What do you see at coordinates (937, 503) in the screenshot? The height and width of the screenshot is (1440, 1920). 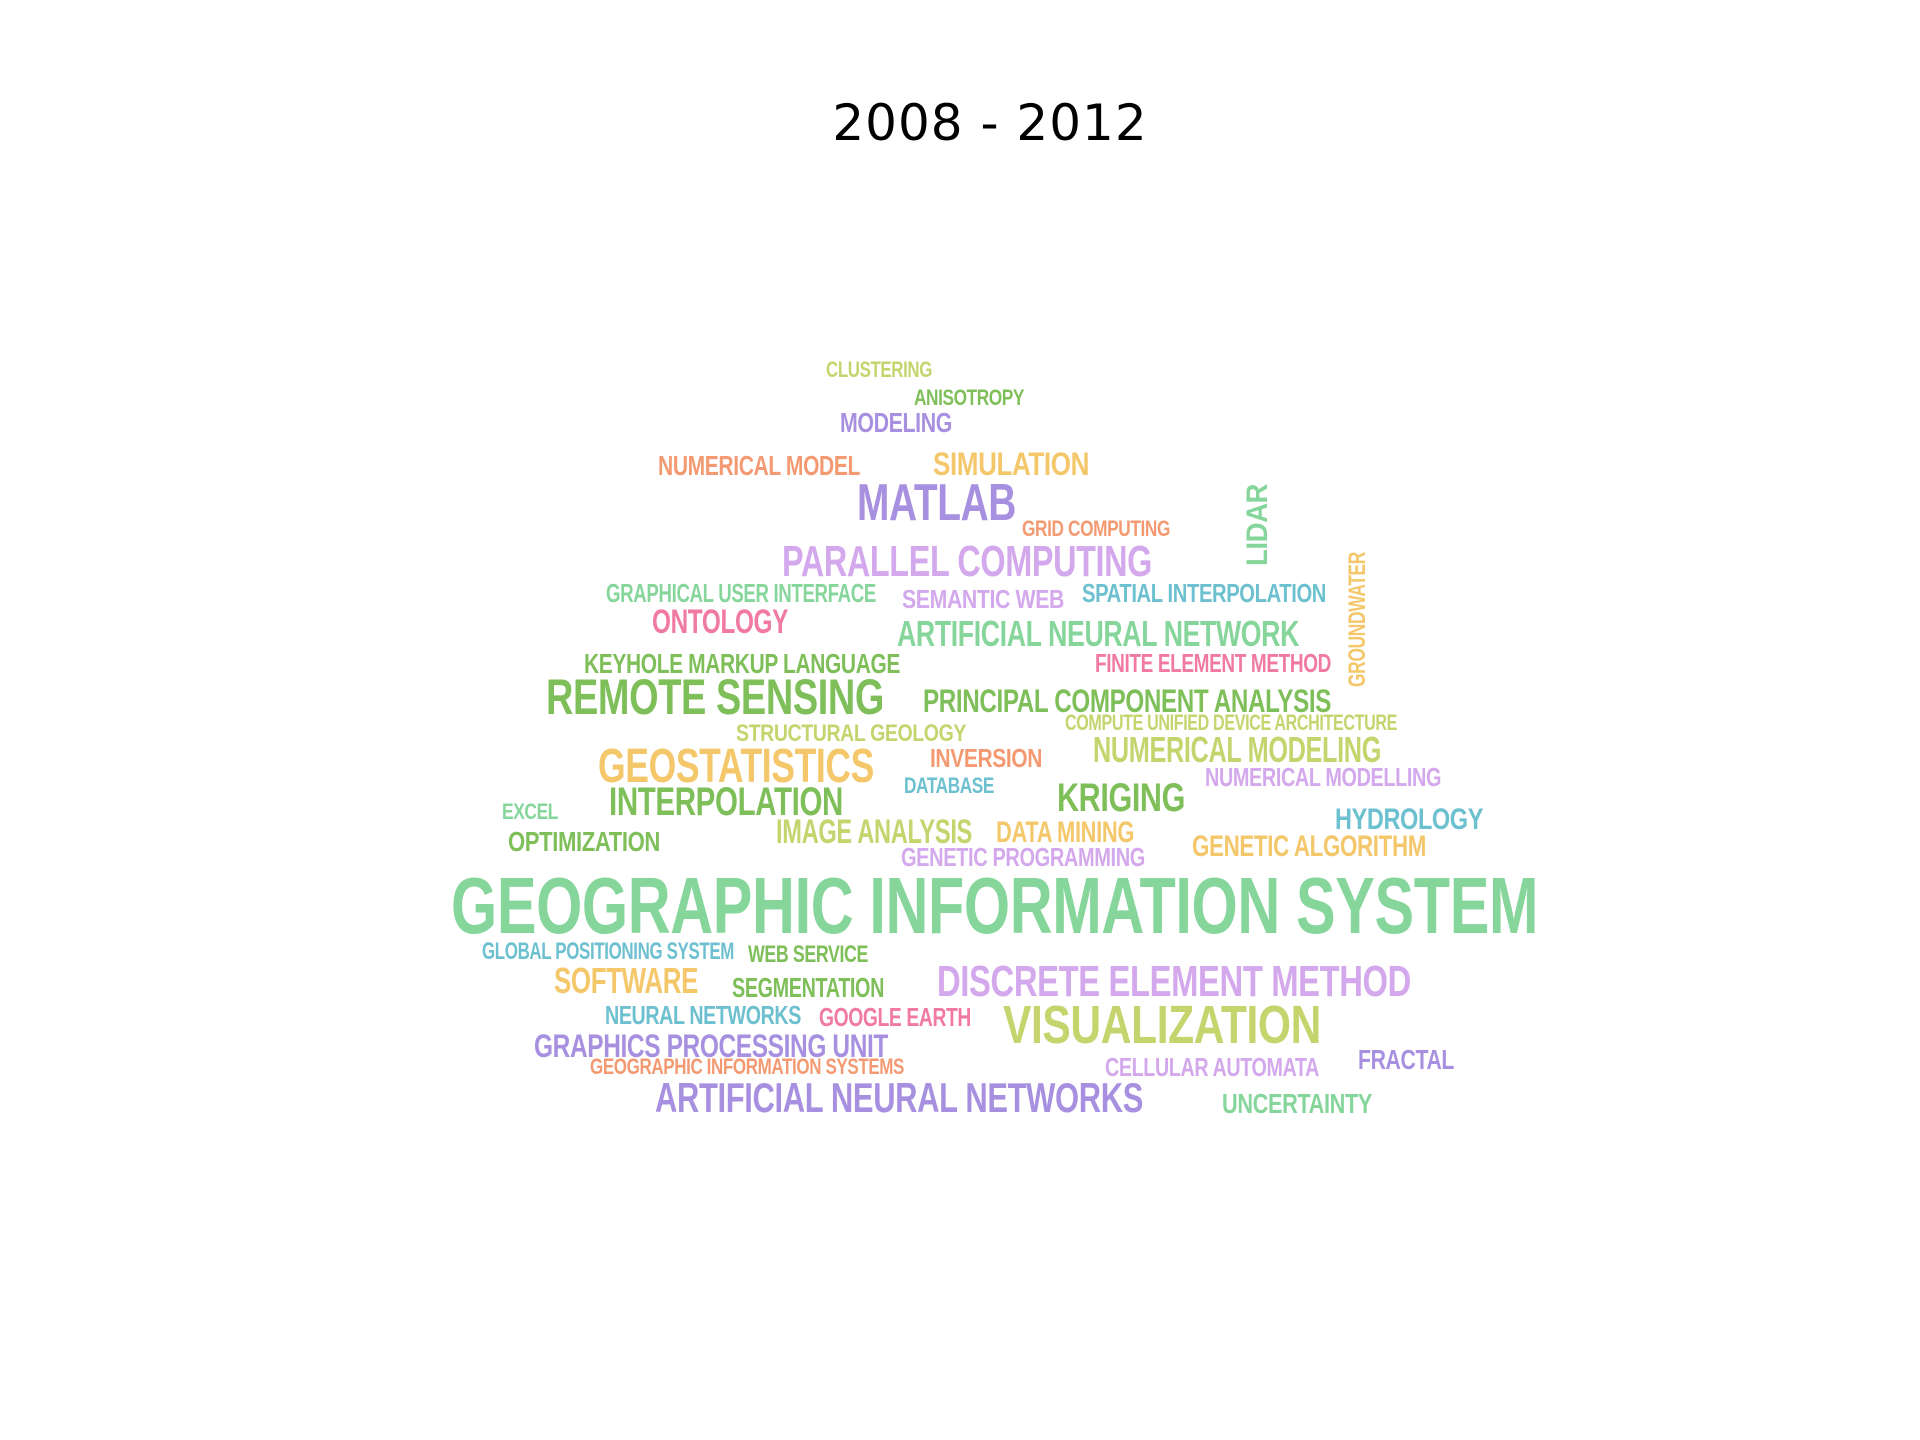 I see `word-matlab: MATLAB` at bounding box center [937, 503].